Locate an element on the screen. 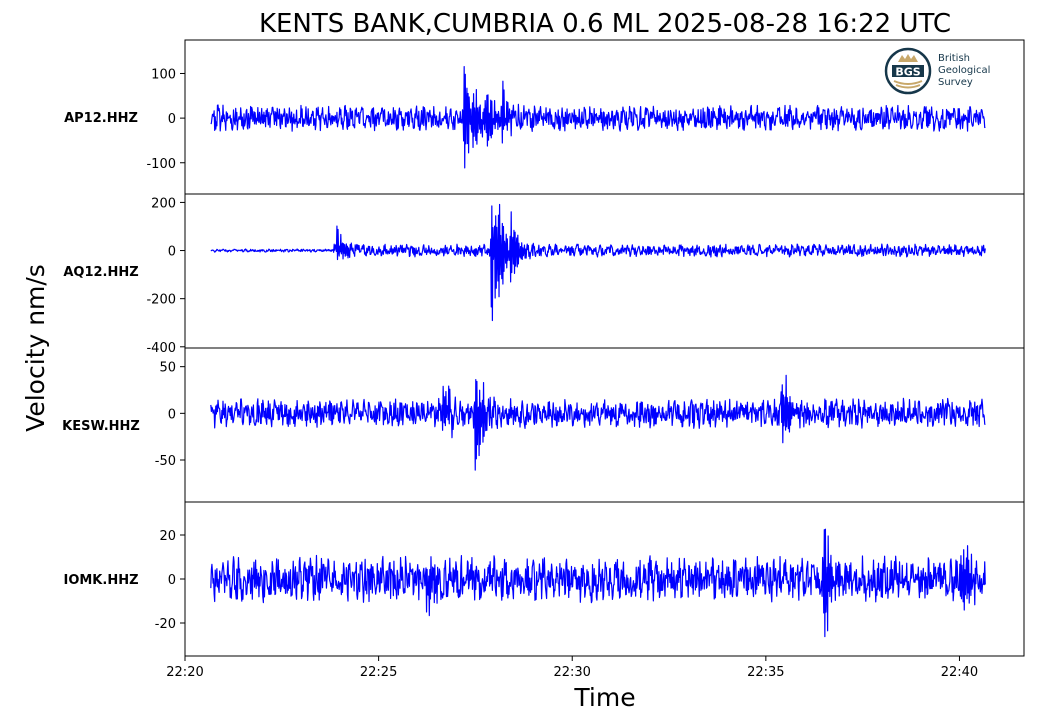 The image size is (1046, 723). crown-icon is located at coordinates (908, 58).